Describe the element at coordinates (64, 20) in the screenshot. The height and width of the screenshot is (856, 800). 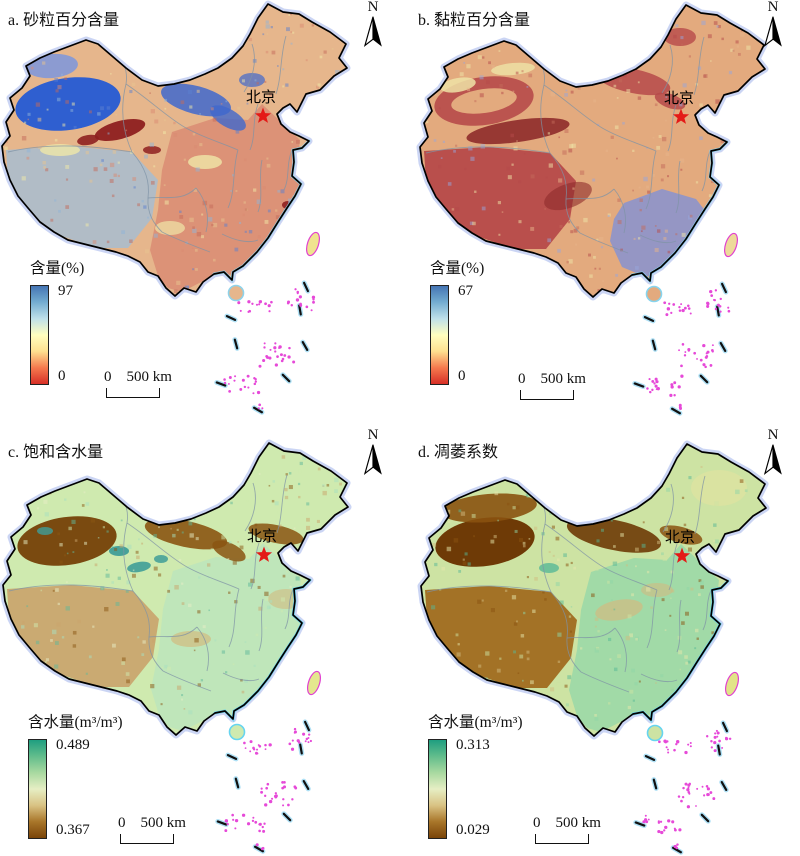
I see `panel-title: a. 砂粒百分含量` at that location.